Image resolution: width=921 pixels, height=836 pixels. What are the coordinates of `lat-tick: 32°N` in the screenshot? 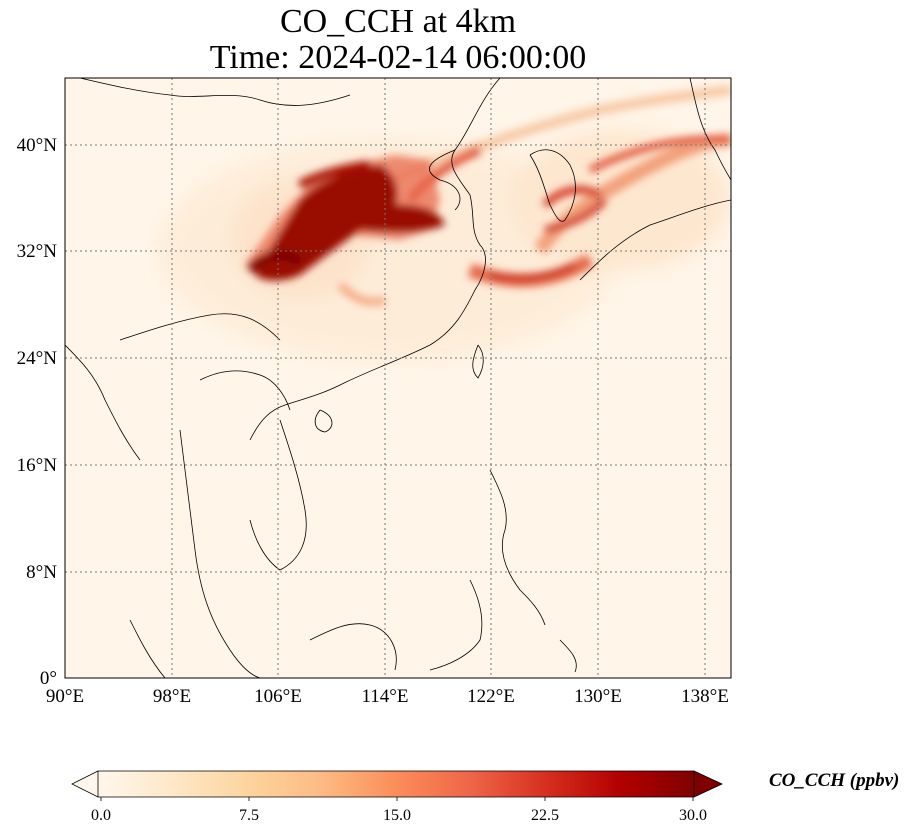 It's located at (37, 251).